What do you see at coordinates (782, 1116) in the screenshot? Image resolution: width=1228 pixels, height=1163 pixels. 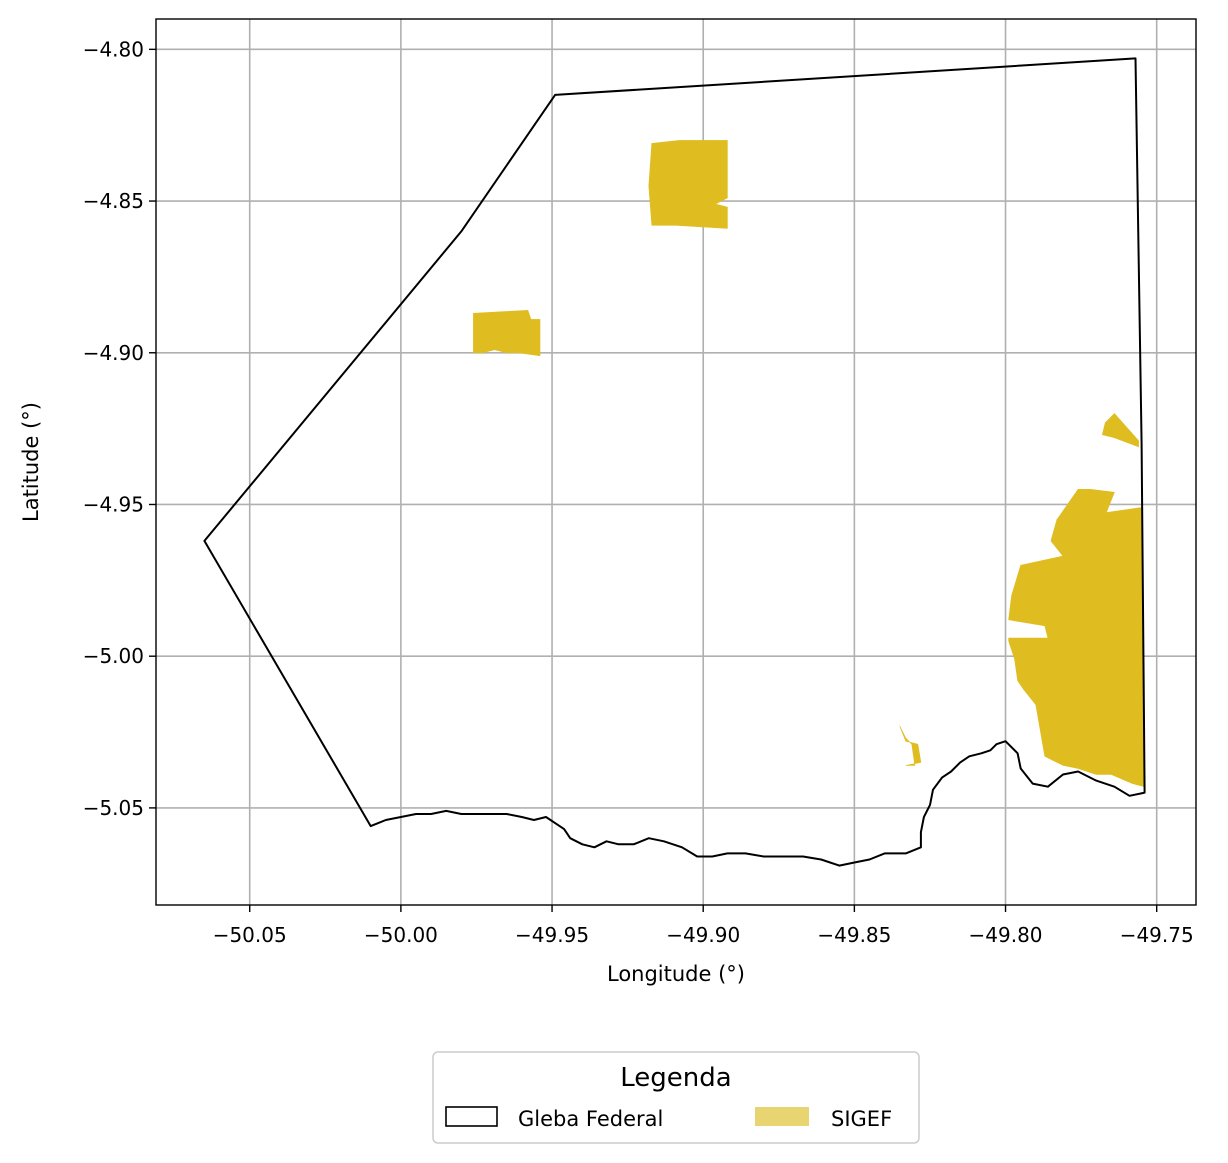 I see `legend-swatch-sigef` at bounding box center [782, 1116].